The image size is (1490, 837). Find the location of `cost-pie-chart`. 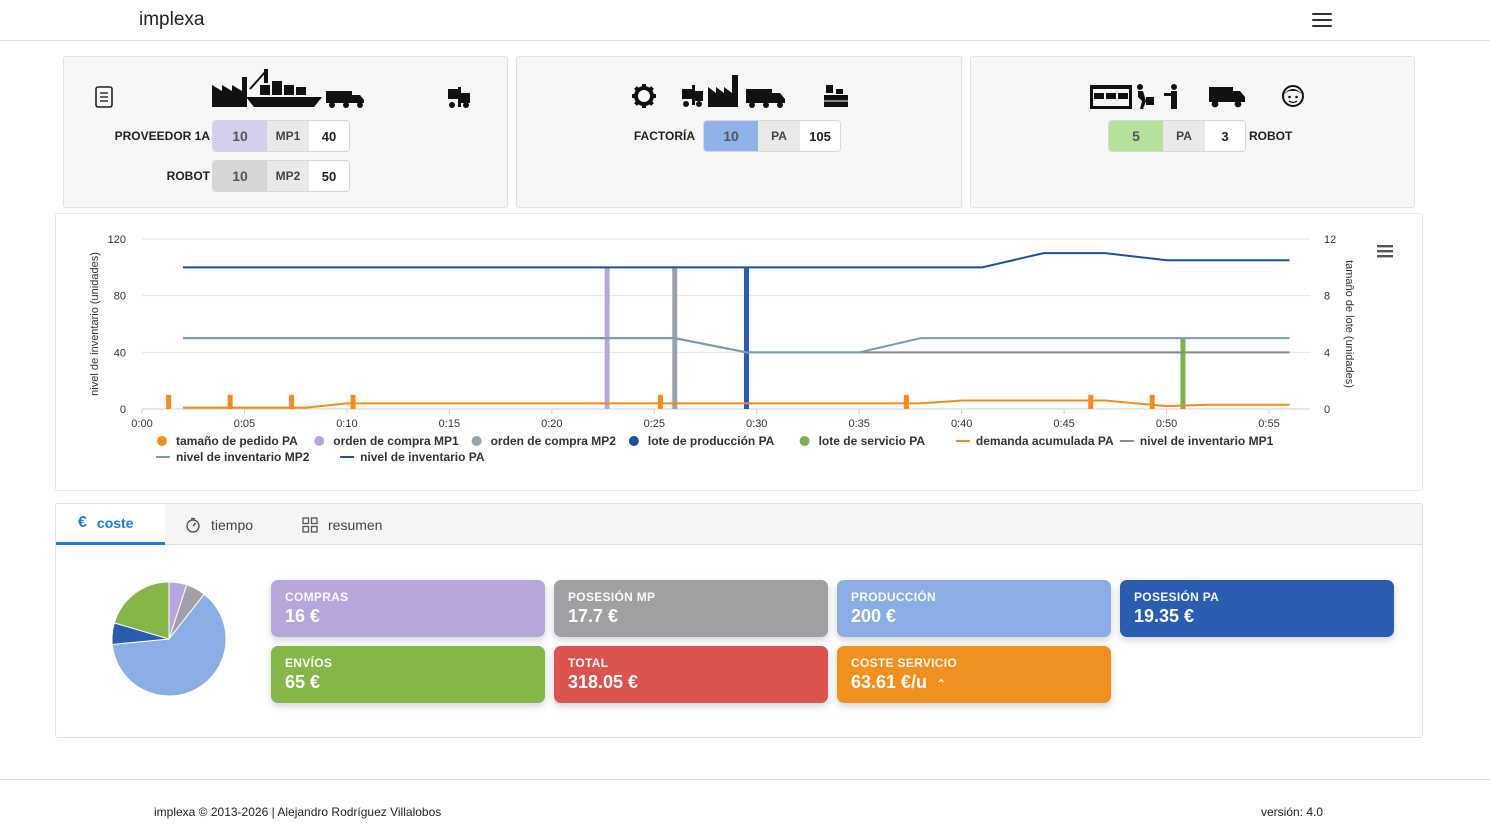

cost-pie-chart is located at coordinates (169, 639).